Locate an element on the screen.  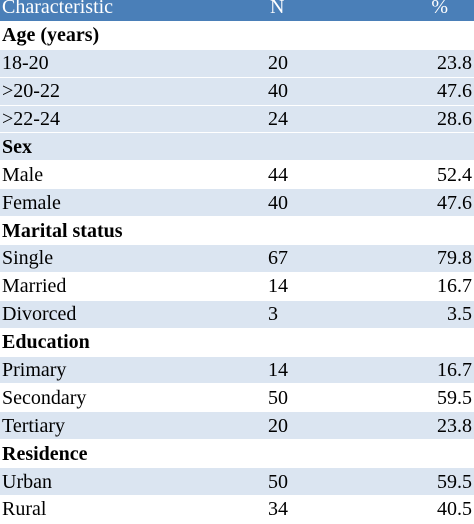
table-row: Married 14 16.7 is located at coordinates (237, 286).